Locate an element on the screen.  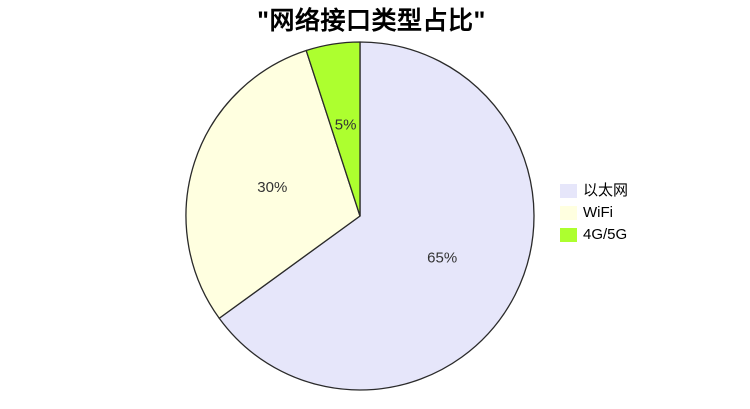
legend-item-以太网: 以太网 is located at coordinates (594, 190).